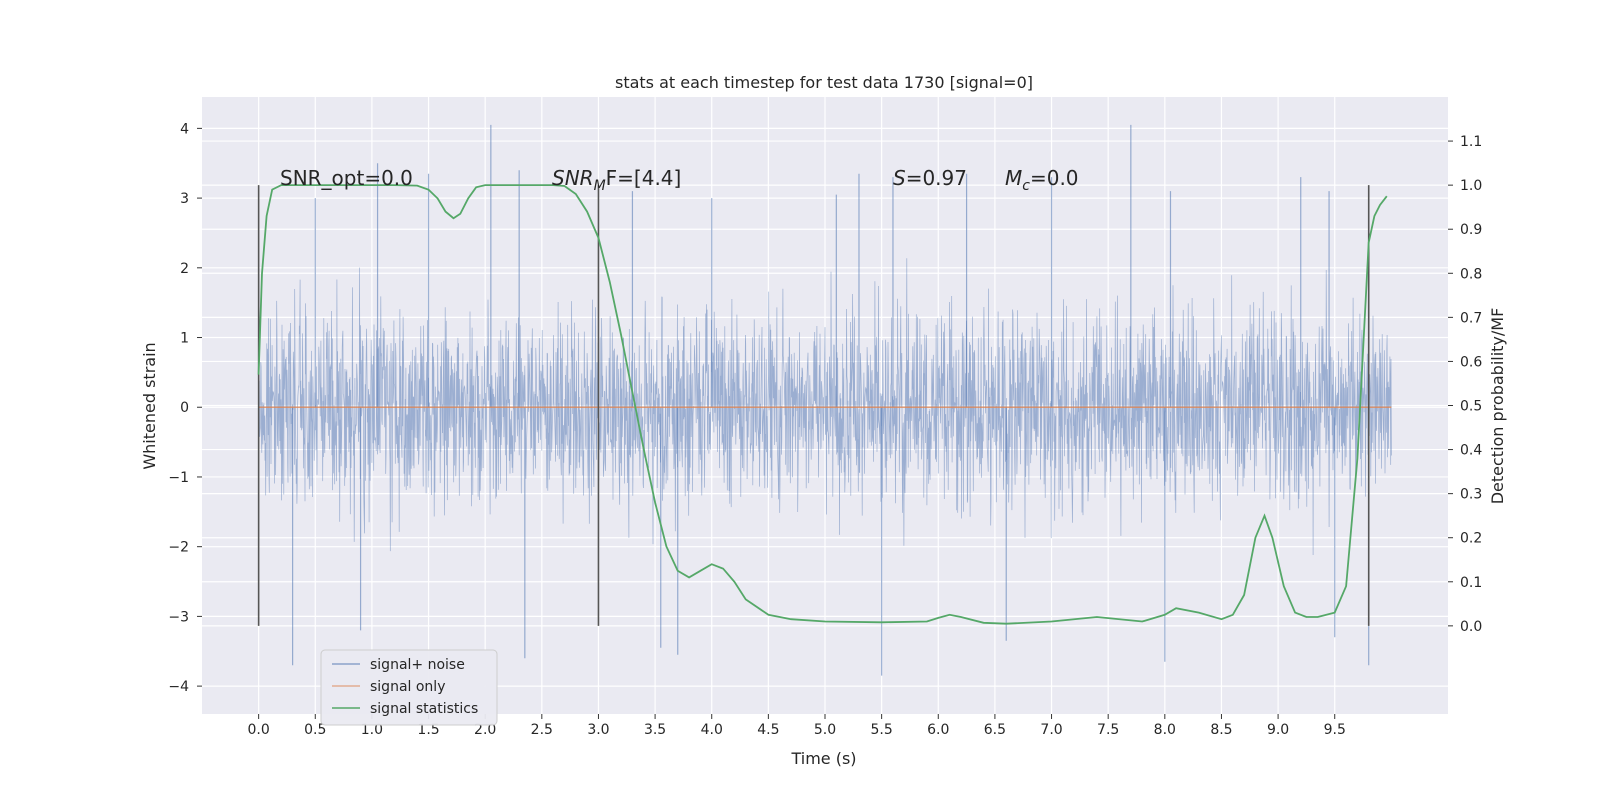 This screenshot has width=1600, height=804. Describe the element at coordinates (1471, 230) in the screenshot. I see `y-right-tick-label: 0.9` at that location.